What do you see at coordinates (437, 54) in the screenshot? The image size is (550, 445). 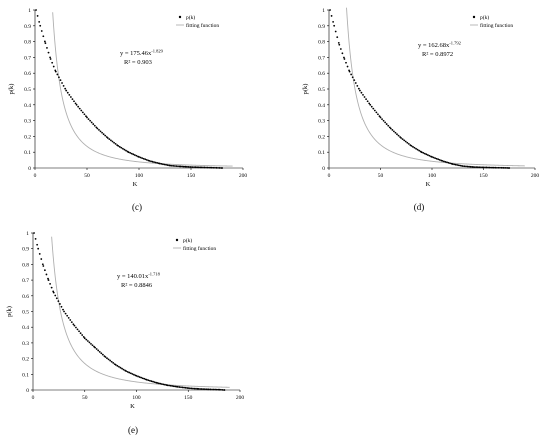 I see `r-squared-label: R² = 0.8972` at bounding box center [437, 54].